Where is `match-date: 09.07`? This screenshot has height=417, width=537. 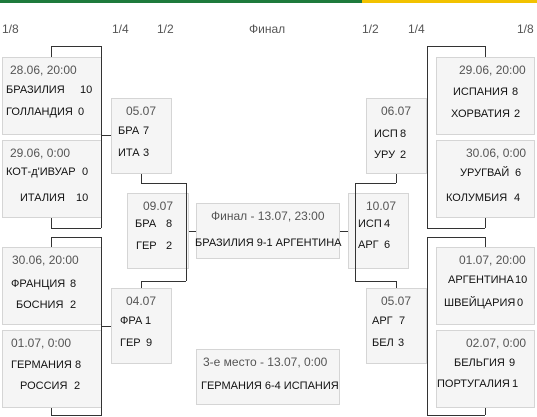 match-date: 09.07 is located at coordinates (158, 206).